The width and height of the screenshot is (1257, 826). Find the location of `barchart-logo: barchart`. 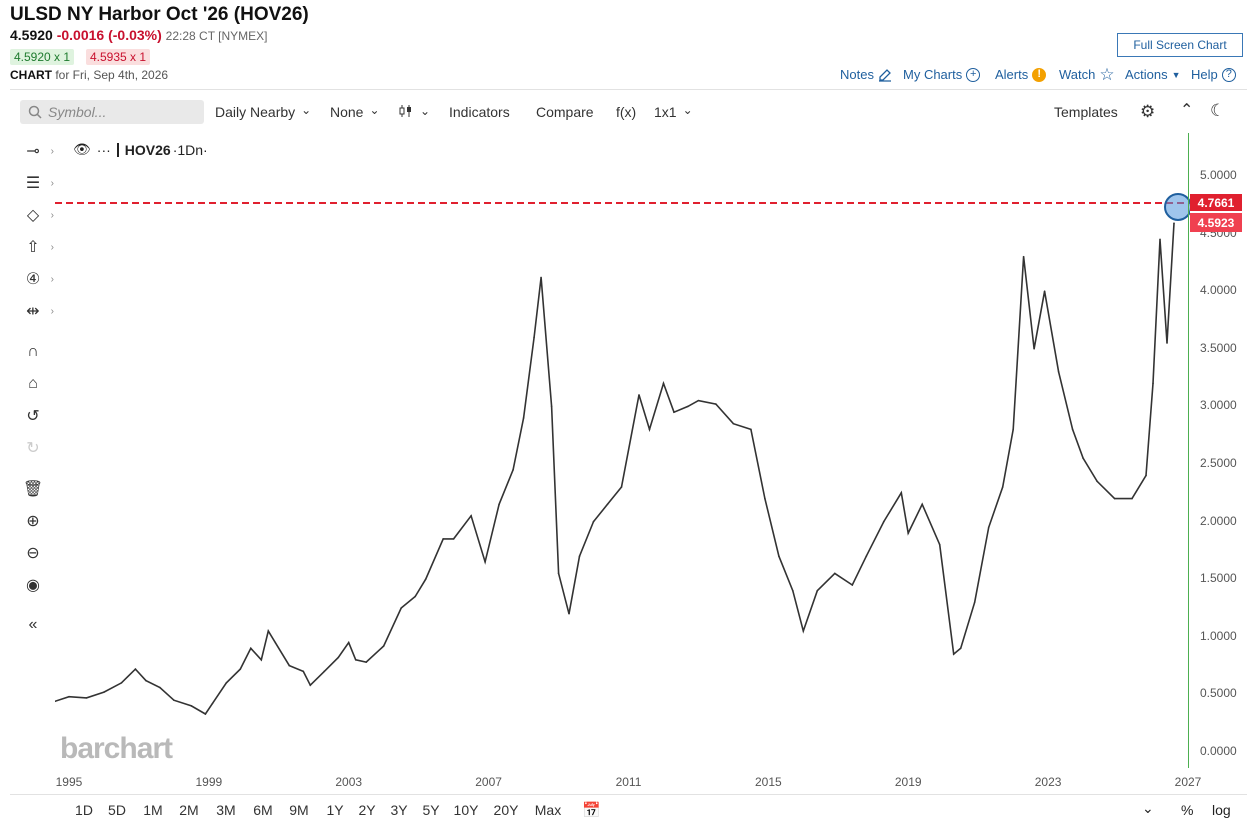

barchart-logo: barchart is located at coordinates (116, 748).